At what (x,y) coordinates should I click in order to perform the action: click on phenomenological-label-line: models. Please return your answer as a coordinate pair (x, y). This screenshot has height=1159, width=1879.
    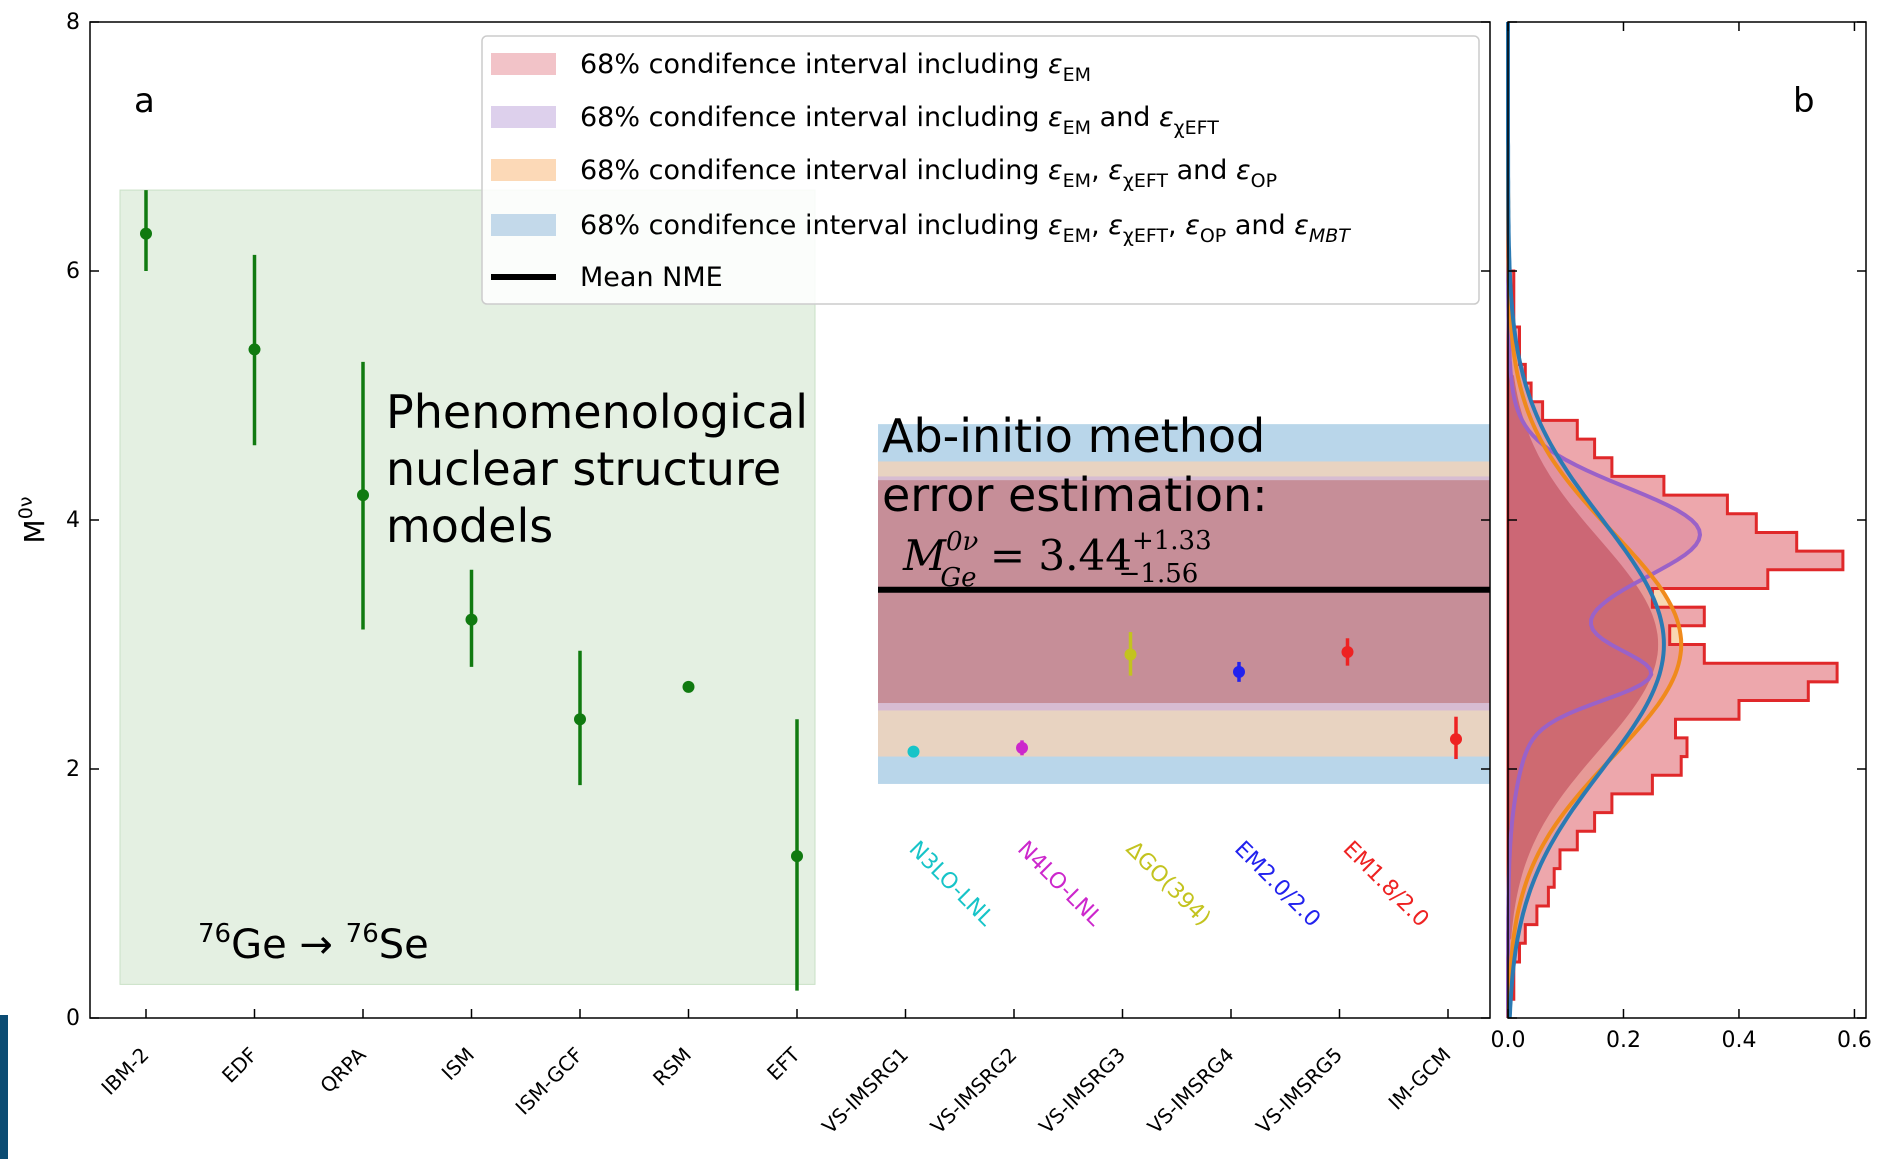
    Looking at the image, I should click on (469, 526).